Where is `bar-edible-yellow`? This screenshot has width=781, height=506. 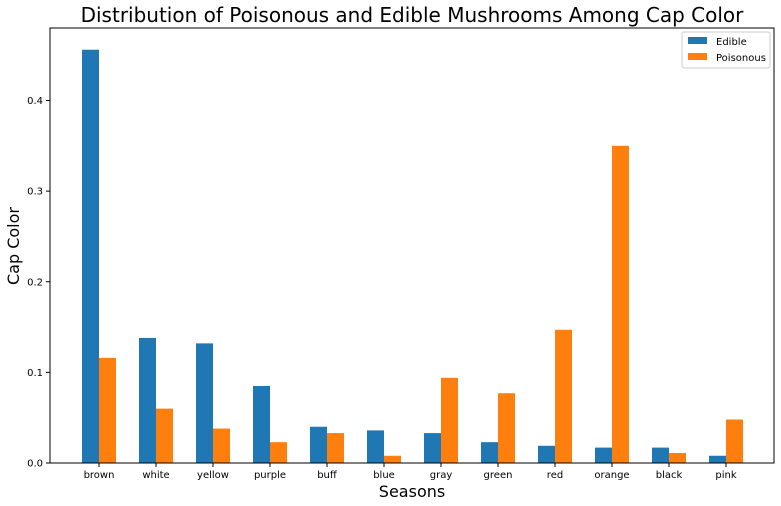
bar-edible-yellow is located at coordinates (204, 403).